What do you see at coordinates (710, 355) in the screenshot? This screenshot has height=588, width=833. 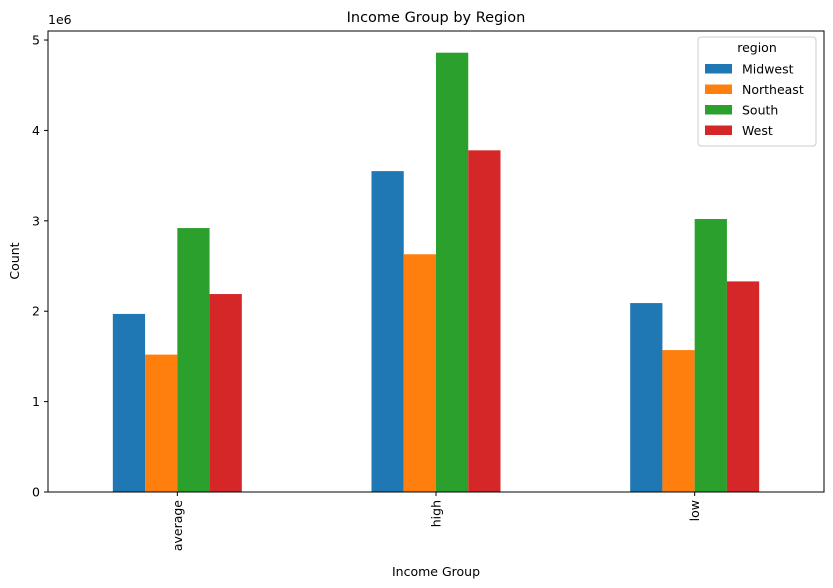 I see `bar-south-low` at bounding box center [710, 355].